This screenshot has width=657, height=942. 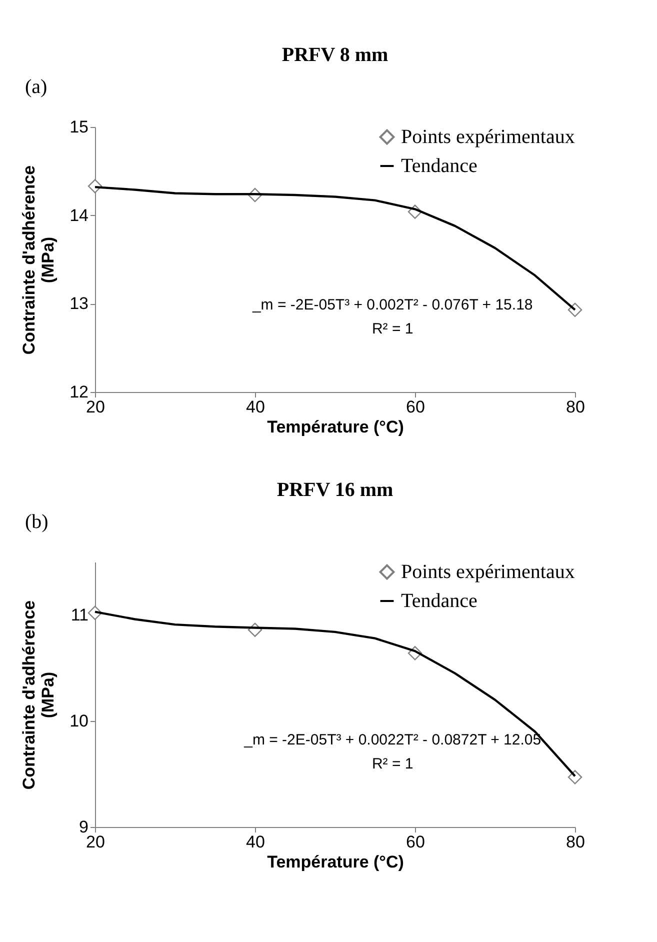 I want to click on y-tick-label: 12, so click(x=79, y=392).